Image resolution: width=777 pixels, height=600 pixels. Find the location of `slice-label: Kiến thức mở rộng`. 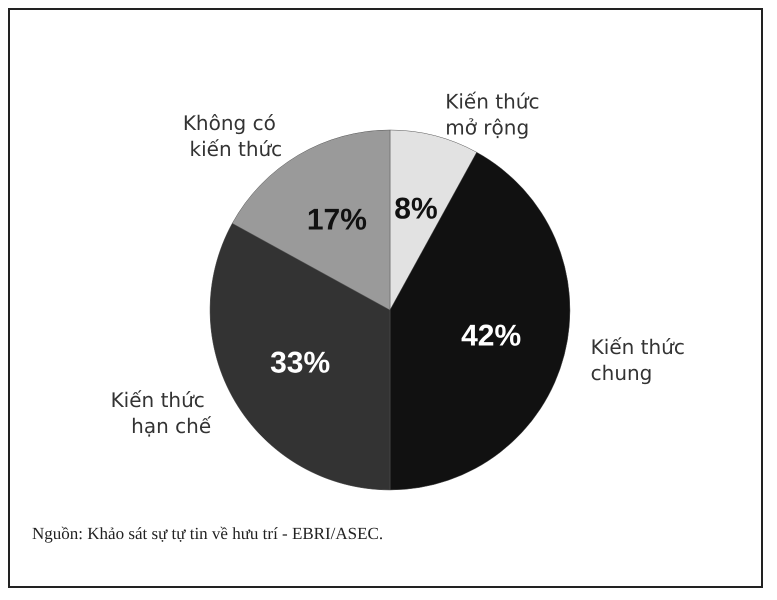

slice-label: Kiến thức mở rộng is located at coordinates (495, 114).